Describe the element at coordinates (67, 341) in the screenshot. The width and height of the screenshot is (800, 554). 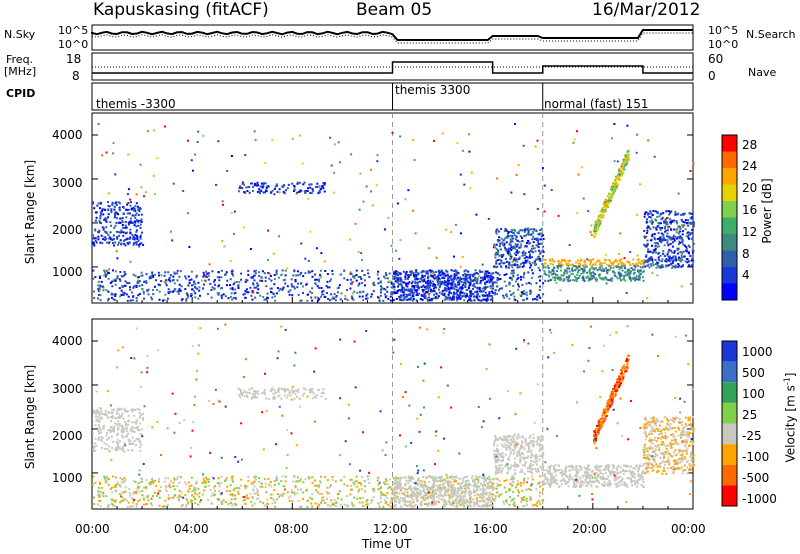
I see `vel-ytick-4000: 4000` at that location.